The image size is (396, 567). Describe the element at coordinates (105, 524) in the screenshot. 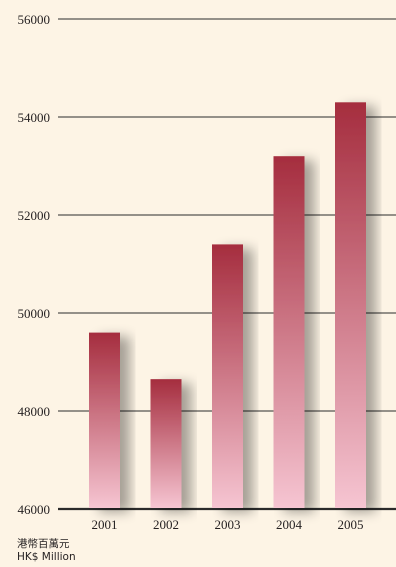

I see `x-tick-label-2001: 2001` at that location.